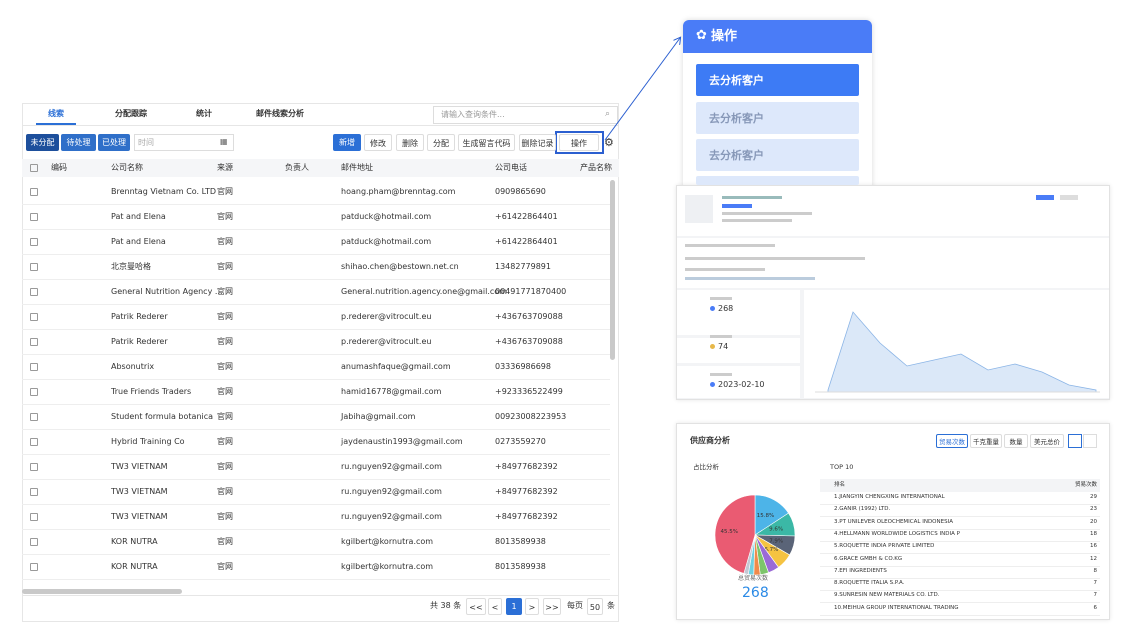 The image size is (1132, 641). What do you see at coordinates (398, 191) in the screenshot?
I see `cell-email: hoang.pham@brenntag.com` at bounding box center [398, 191].